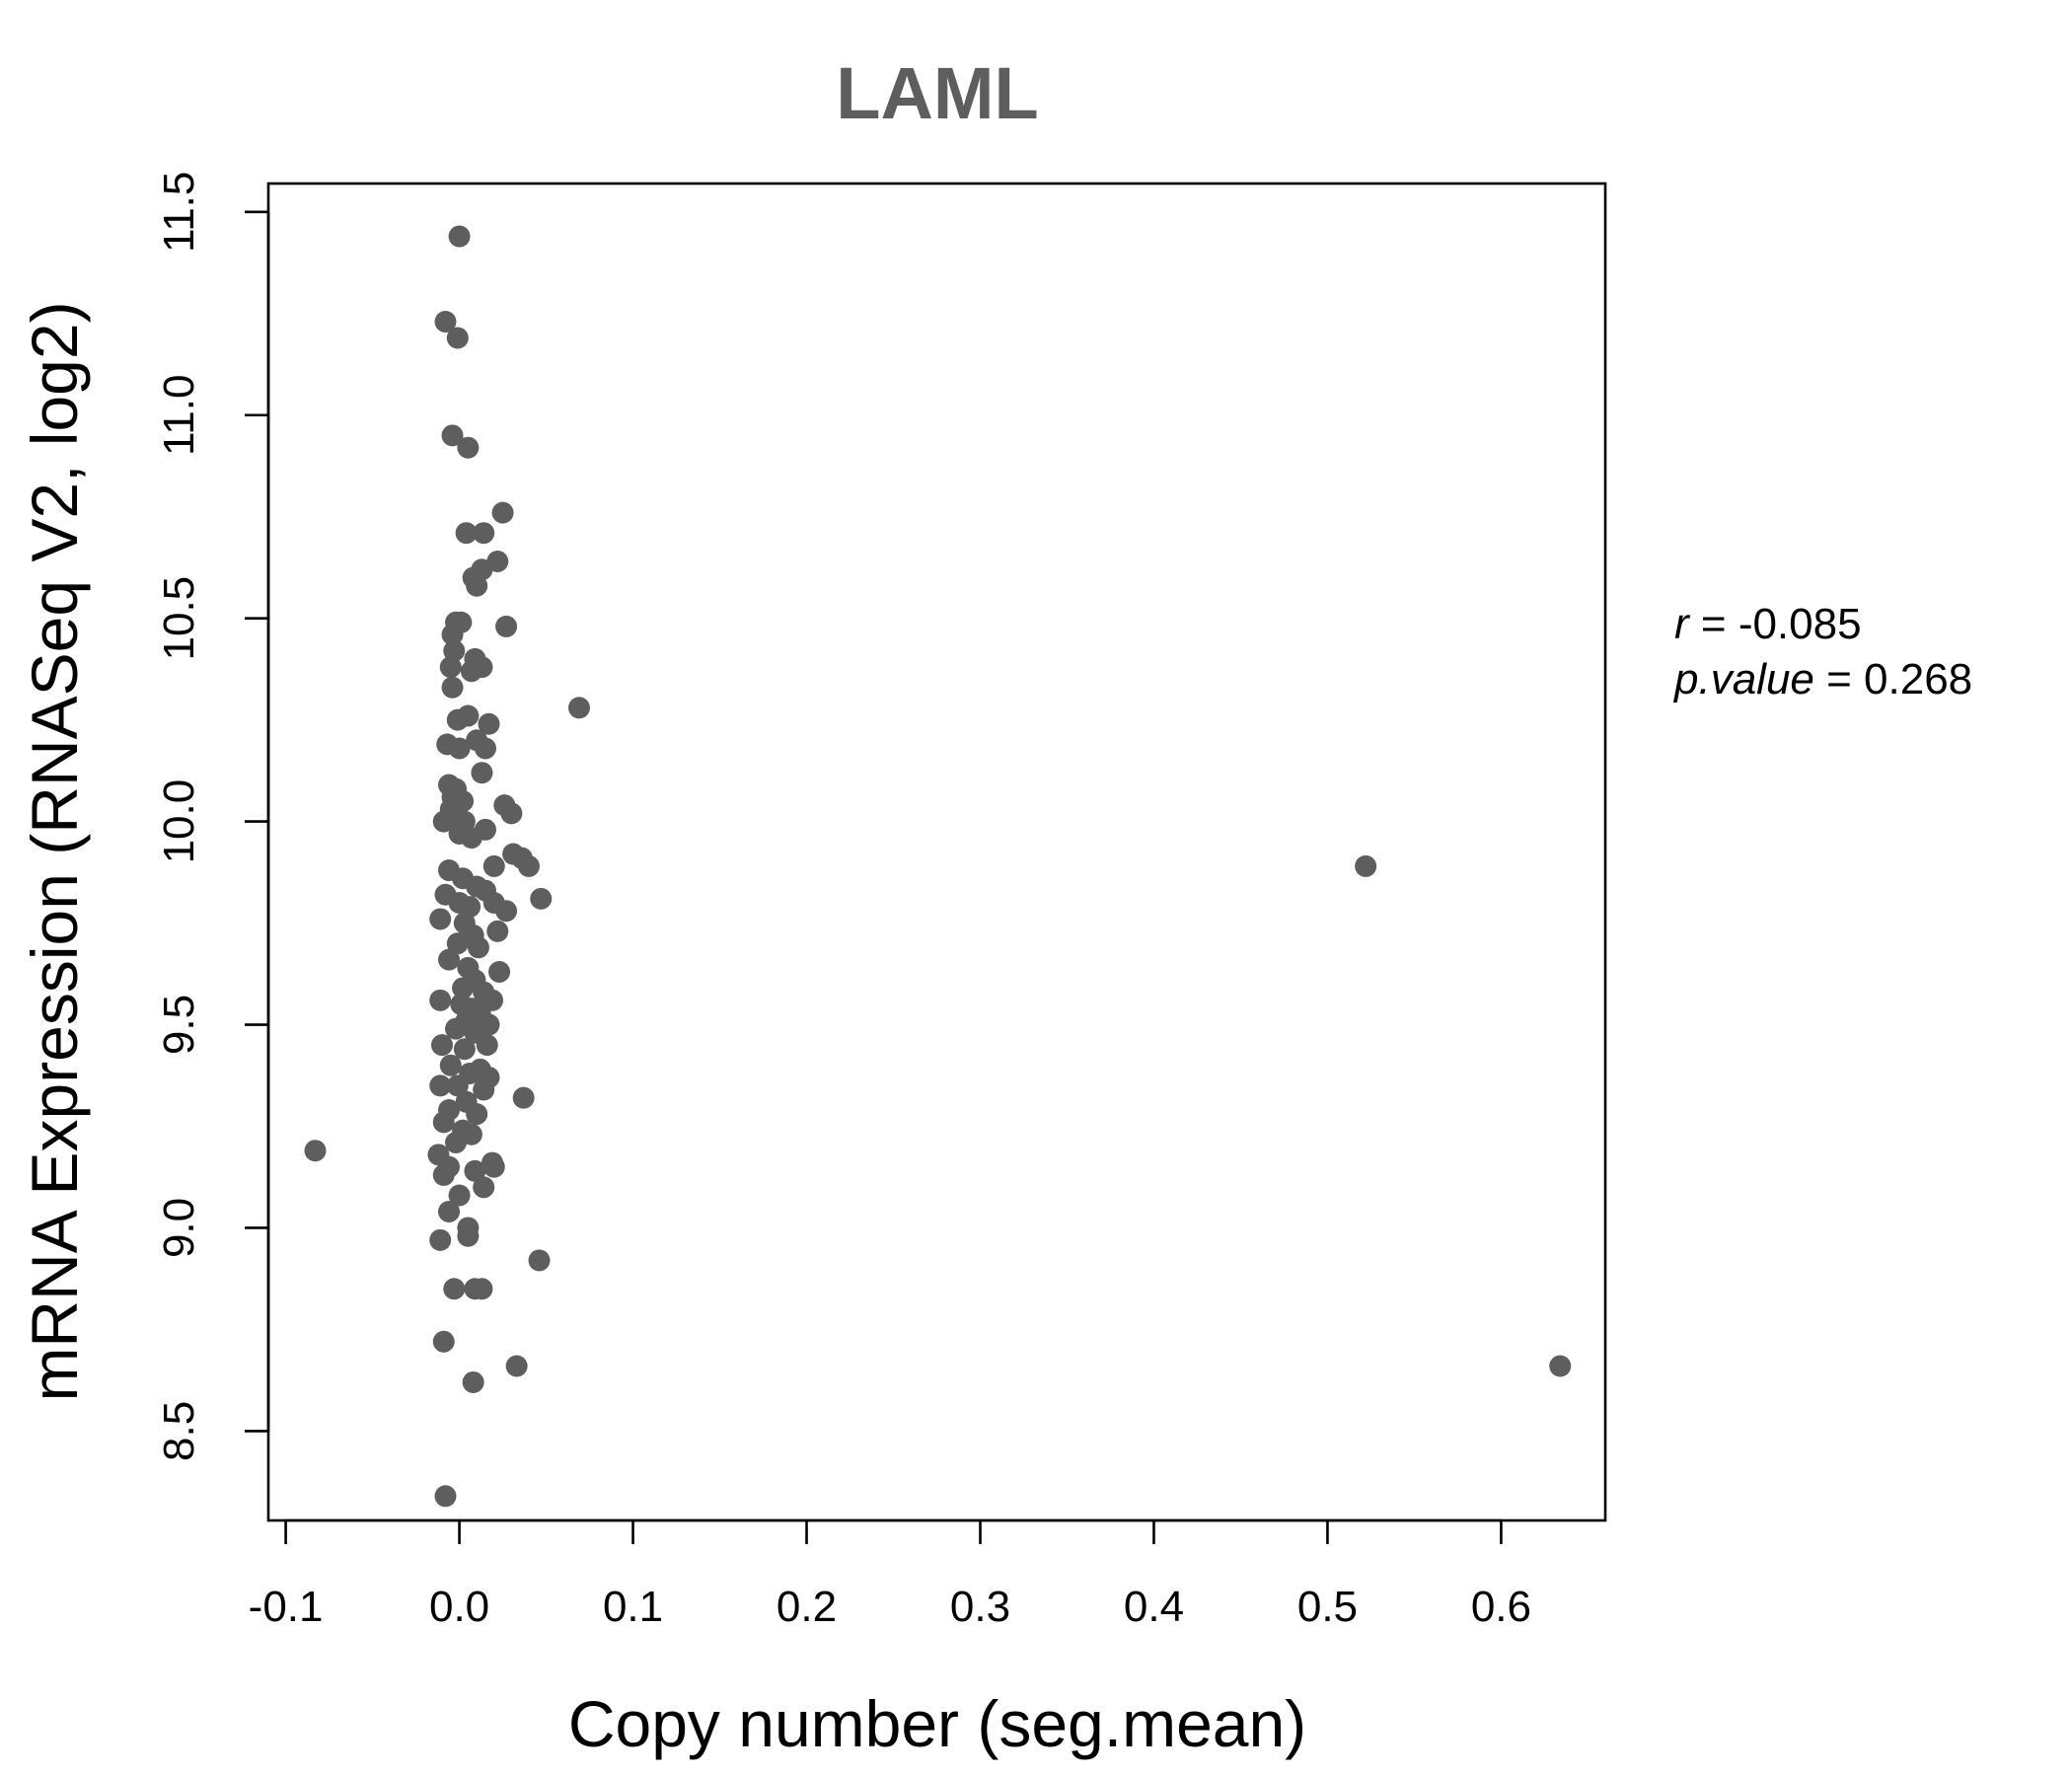 The height and width of the screenshot is (1776, 2072). What do you see at coordinates (1683, 624) in the screenshot?
I see `r-label: r` at bounding box center [1683, 624].